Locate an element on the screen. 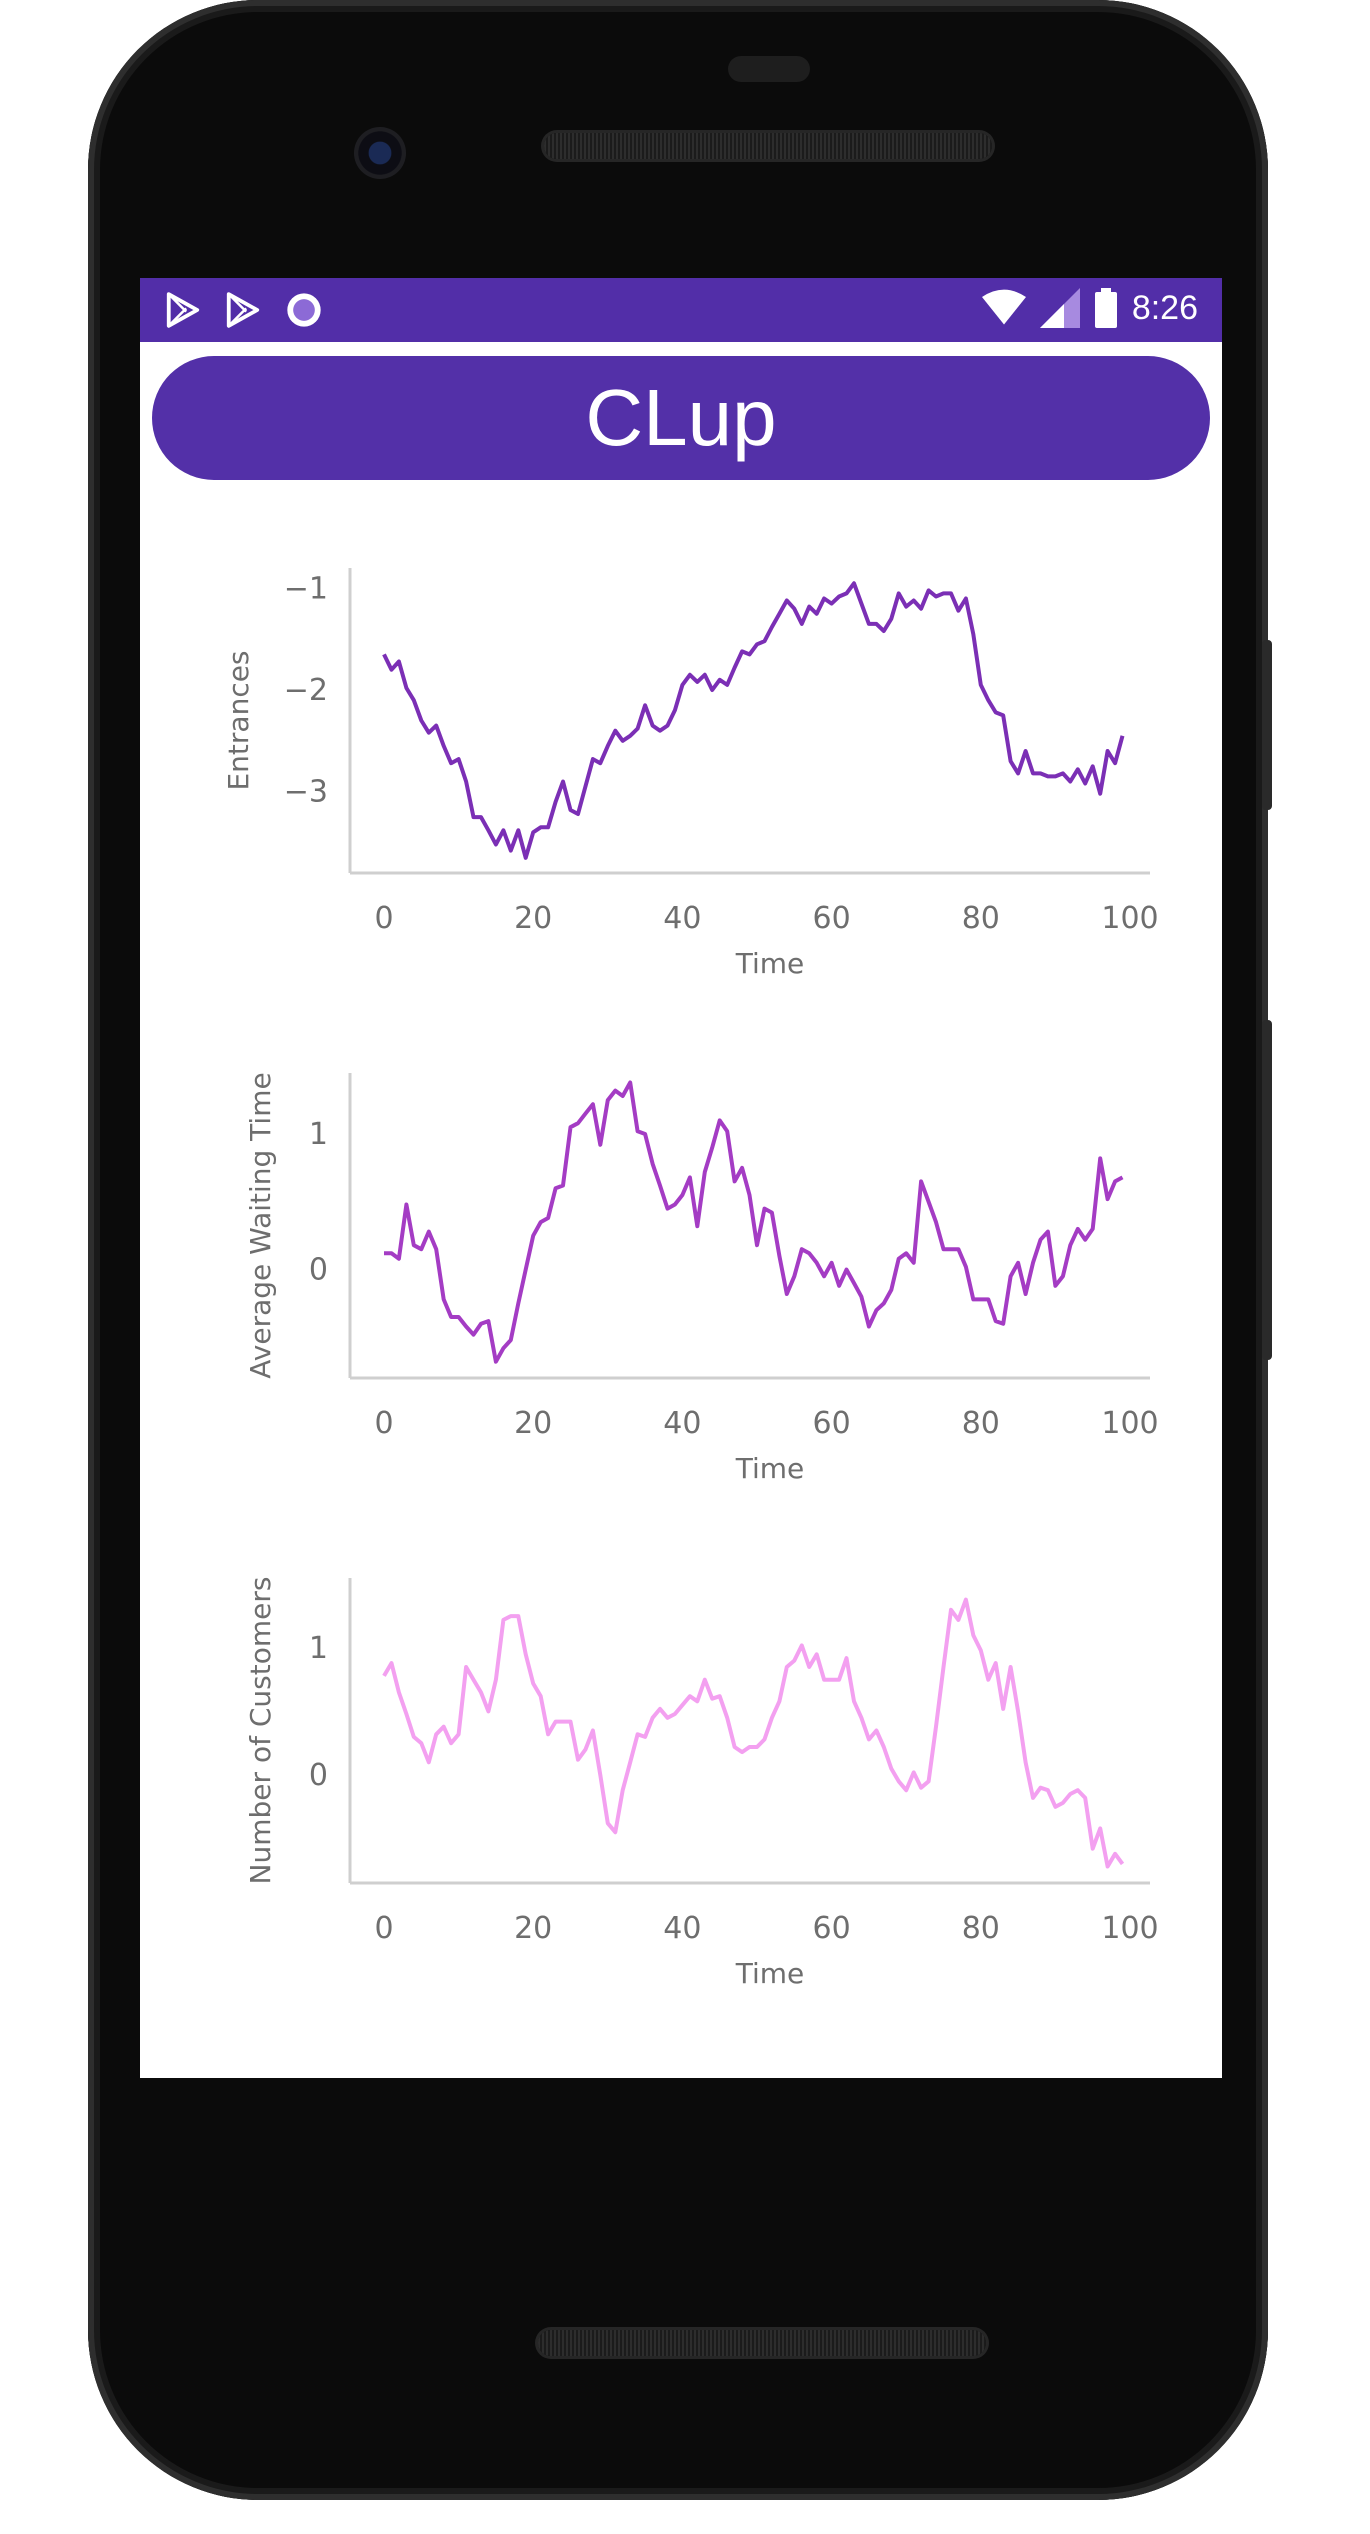  y-tick-label: −2 is located at coordinates (306, 690).